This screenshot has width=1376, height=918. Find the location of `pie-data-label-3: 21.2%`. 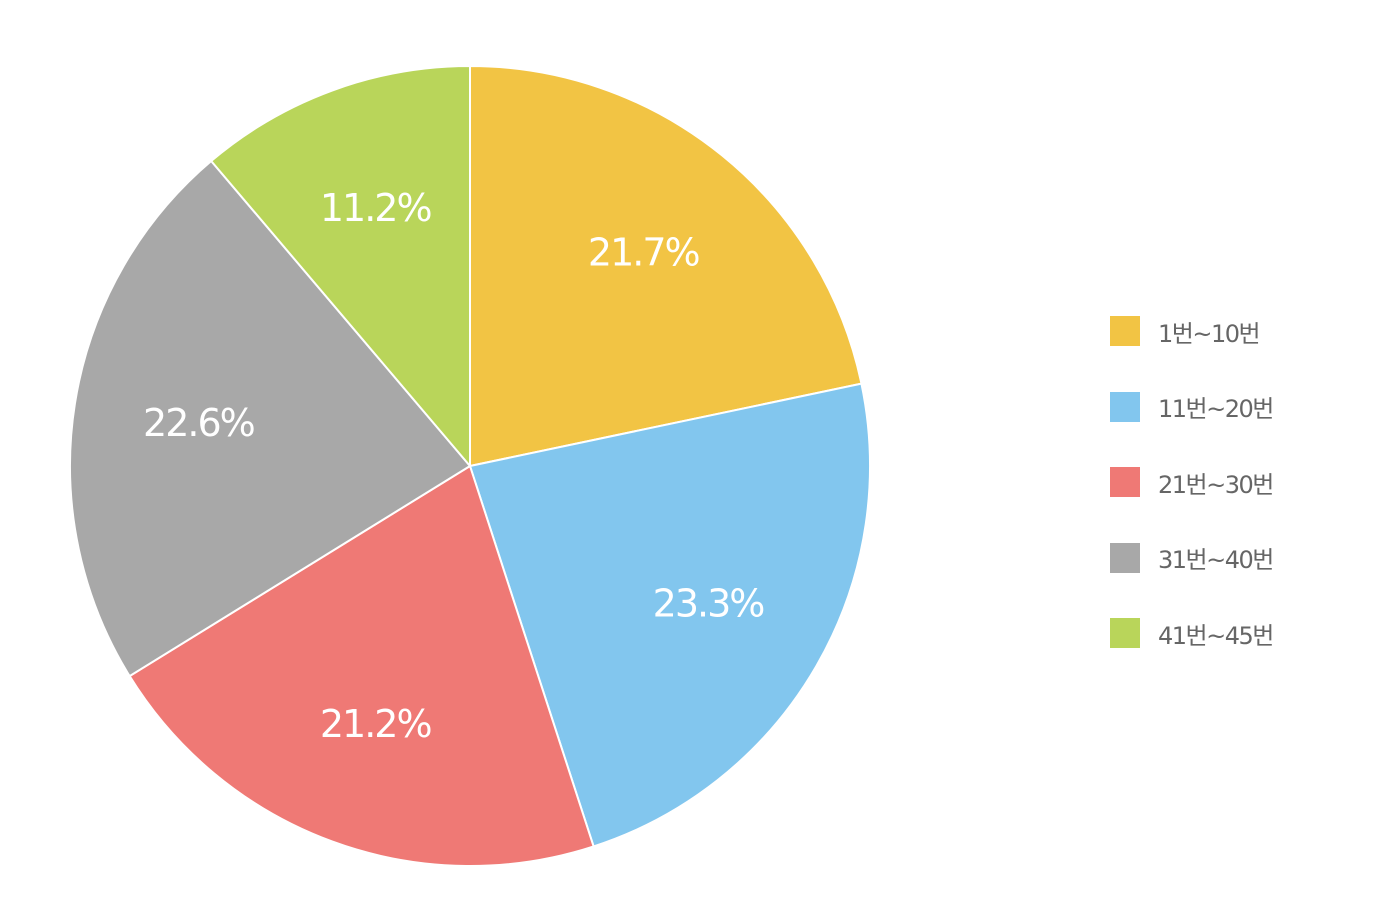

pie-data-label-3: 21.2% is located at coordinates (376, 724).